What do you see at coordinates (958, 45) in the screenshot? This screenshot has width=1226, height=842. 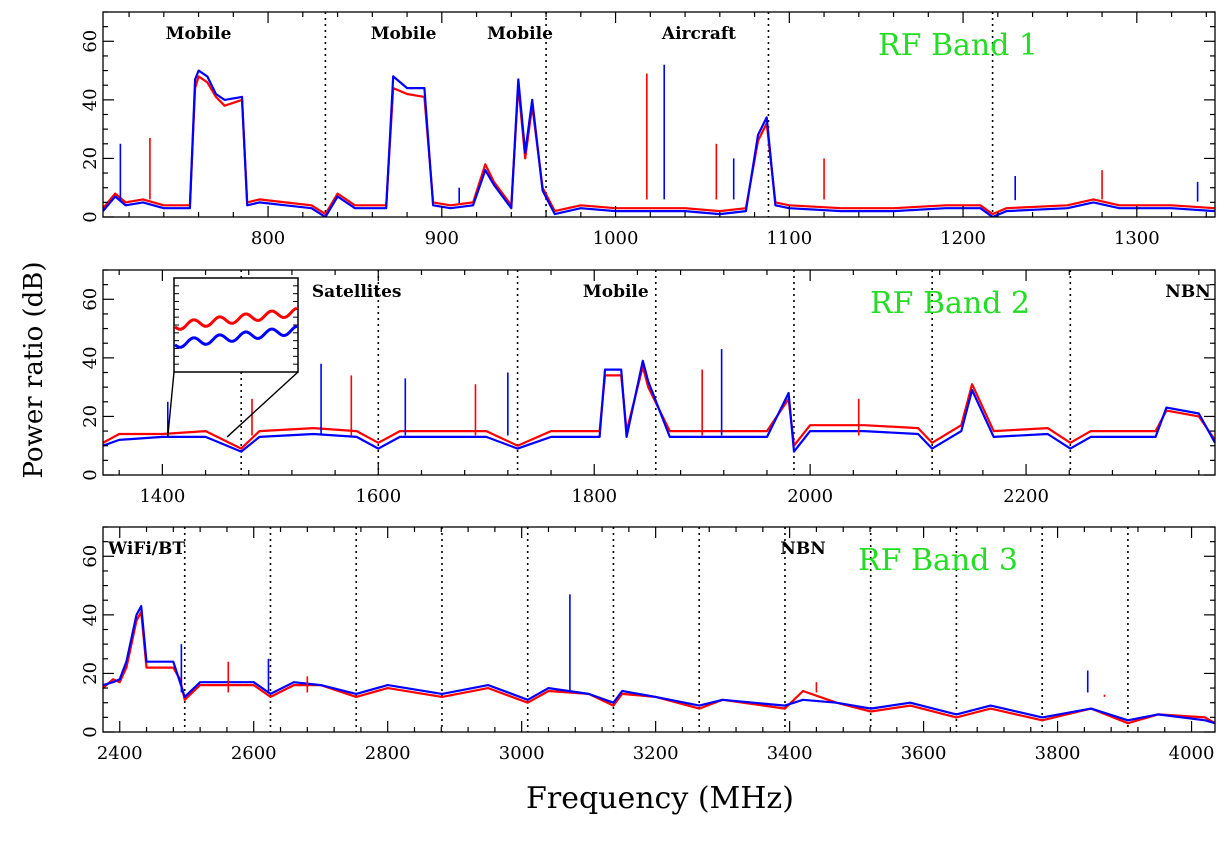 I see `band-label: RF Band 1` at bounding box center [958, 45].